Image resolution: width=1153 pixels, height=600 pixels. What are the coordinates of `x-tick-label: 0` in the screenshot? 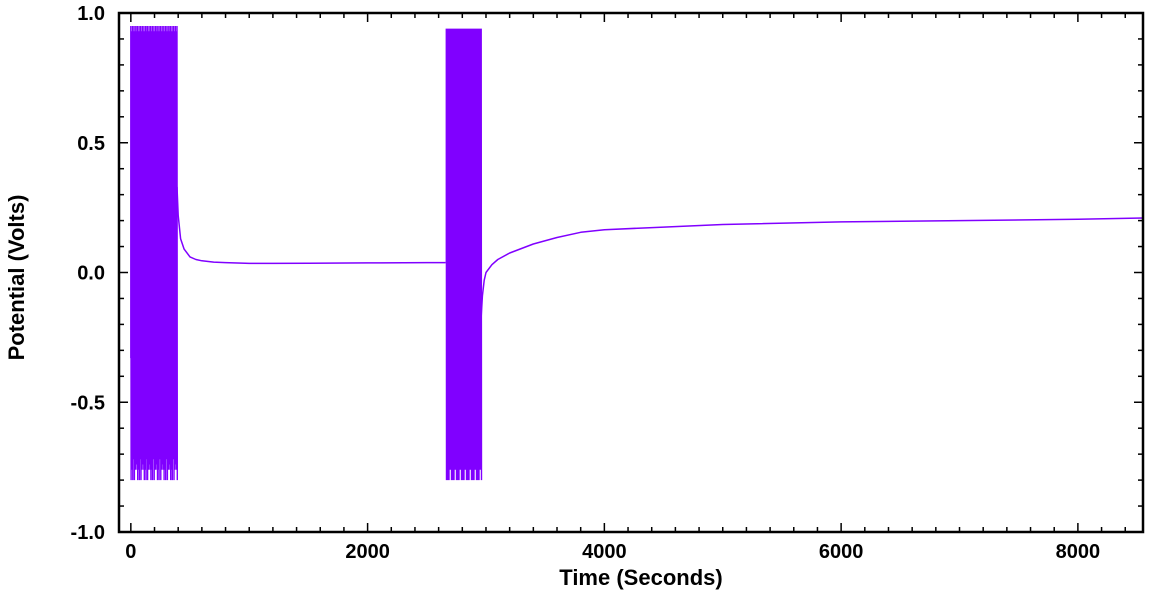 It's located at (130, 552).